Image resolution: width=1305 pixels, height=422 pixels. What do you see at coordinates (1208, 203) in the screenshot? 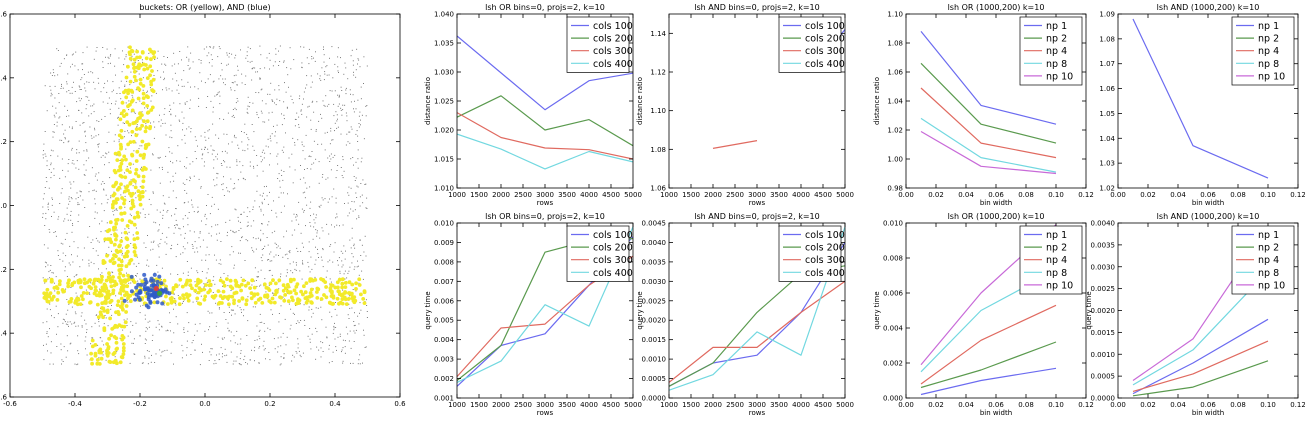
I see `x-axis-label: bin width` at bounding box center [1208, 203].